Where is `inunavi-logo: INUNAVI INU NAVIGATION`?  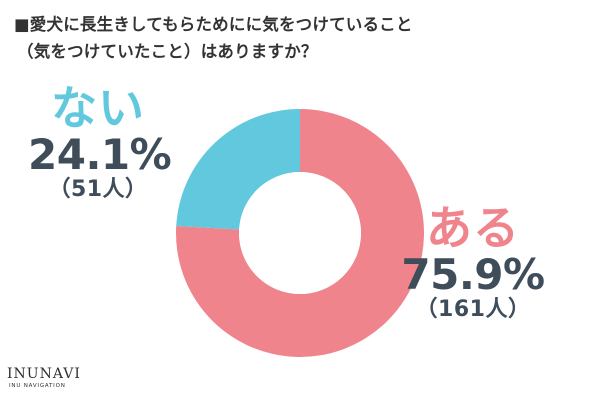 inunavi-logo: INUNAVI INU NAVIGATION is located at coordinates (53, 378).